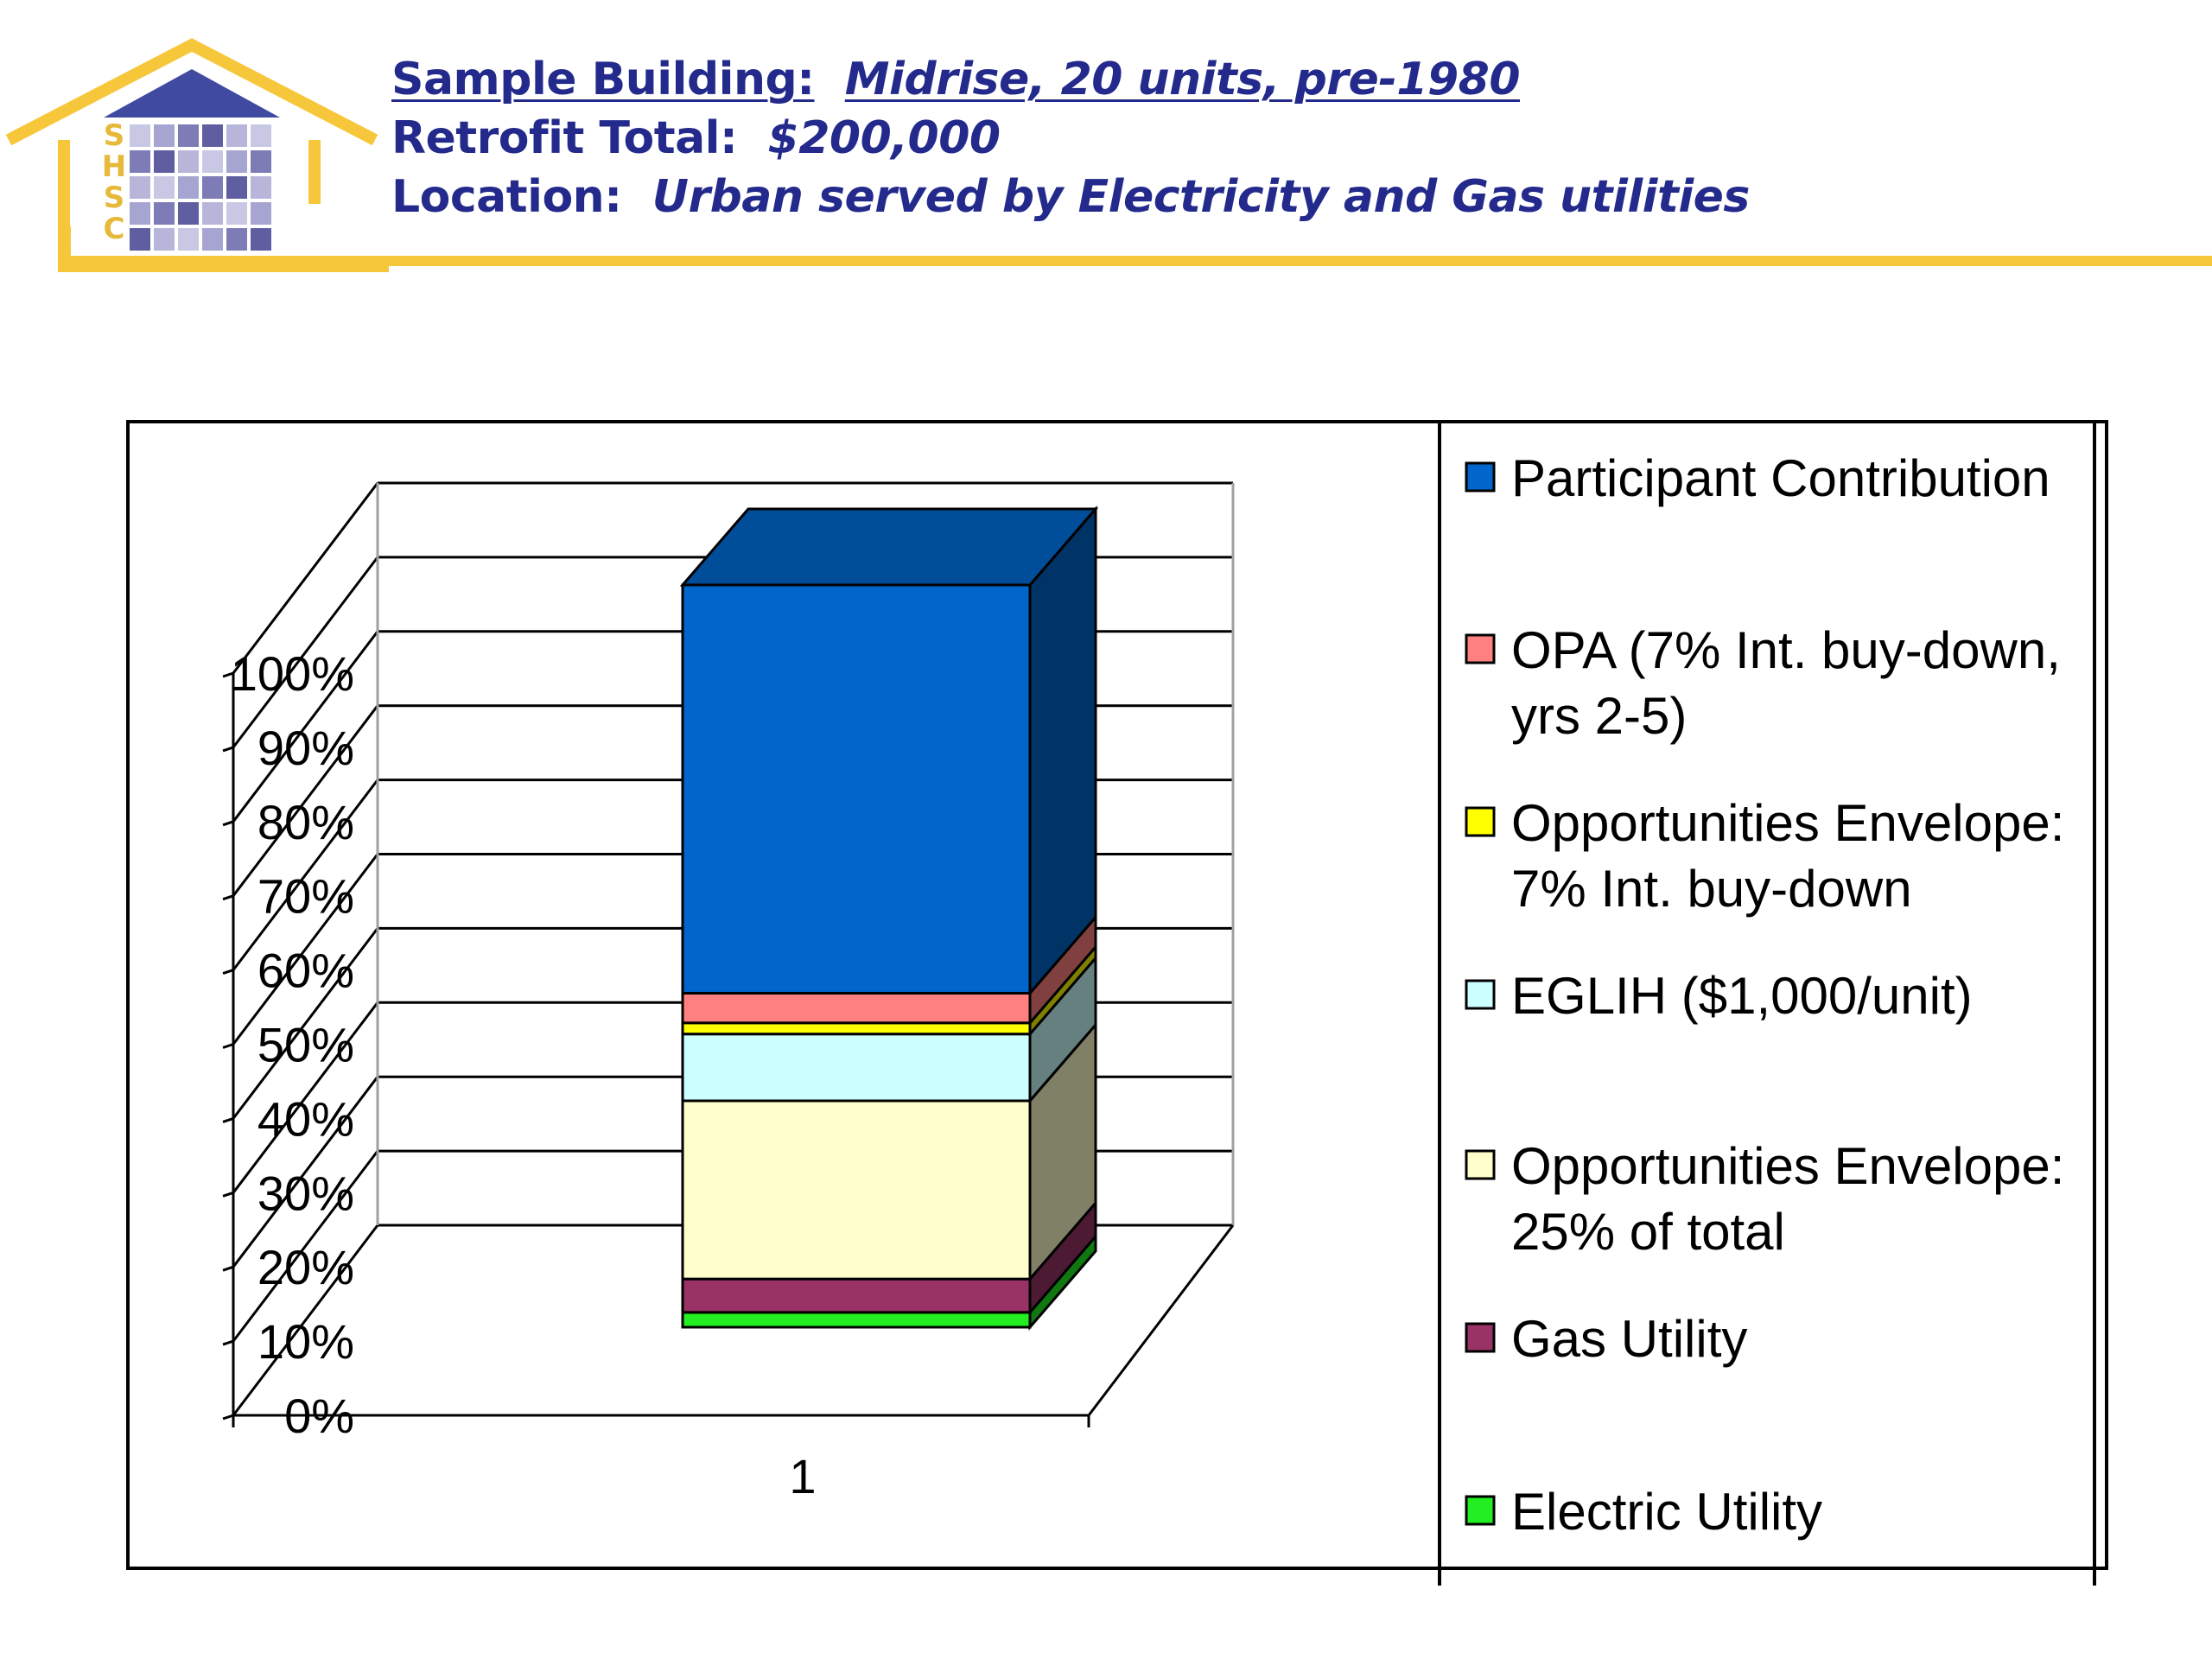 The image size is (2212, 1659). I want to click on header-building-value: Midrise, 20 units, pre-1980, so click(1182, 79).